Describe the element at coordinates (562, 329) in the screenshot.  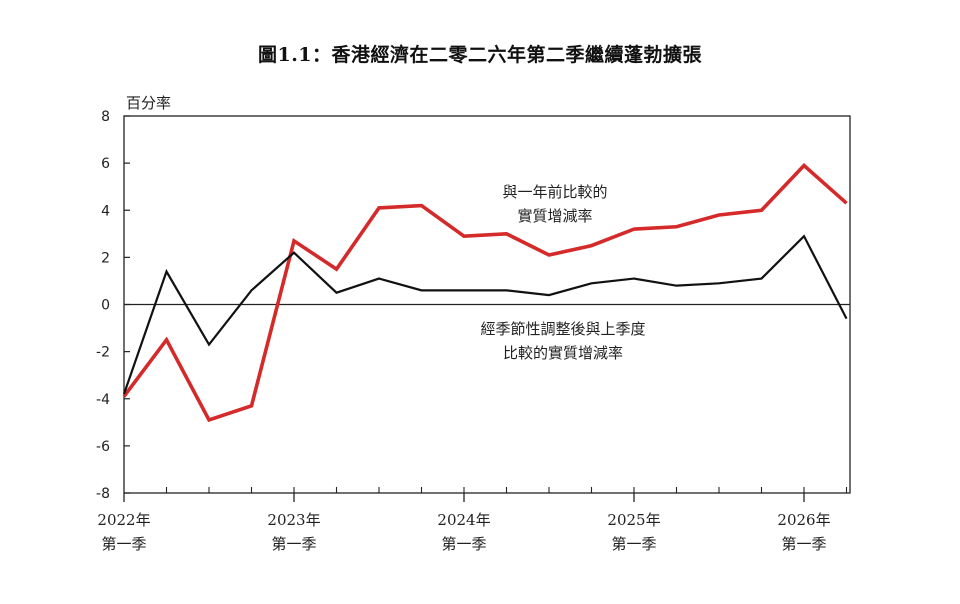
I see `series-annotation-qoq: 經季節性調整後與上季度` at that location.